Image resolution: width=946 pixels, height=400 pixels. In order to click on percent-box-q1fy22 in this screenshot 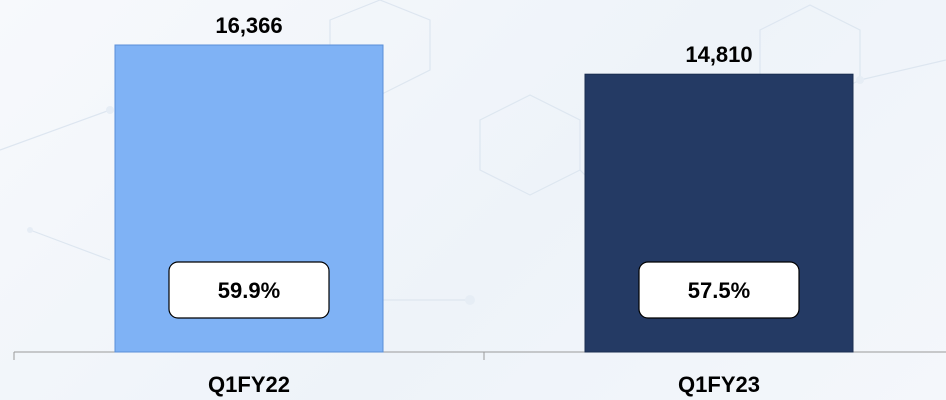, I will do `click(249, 290)`.